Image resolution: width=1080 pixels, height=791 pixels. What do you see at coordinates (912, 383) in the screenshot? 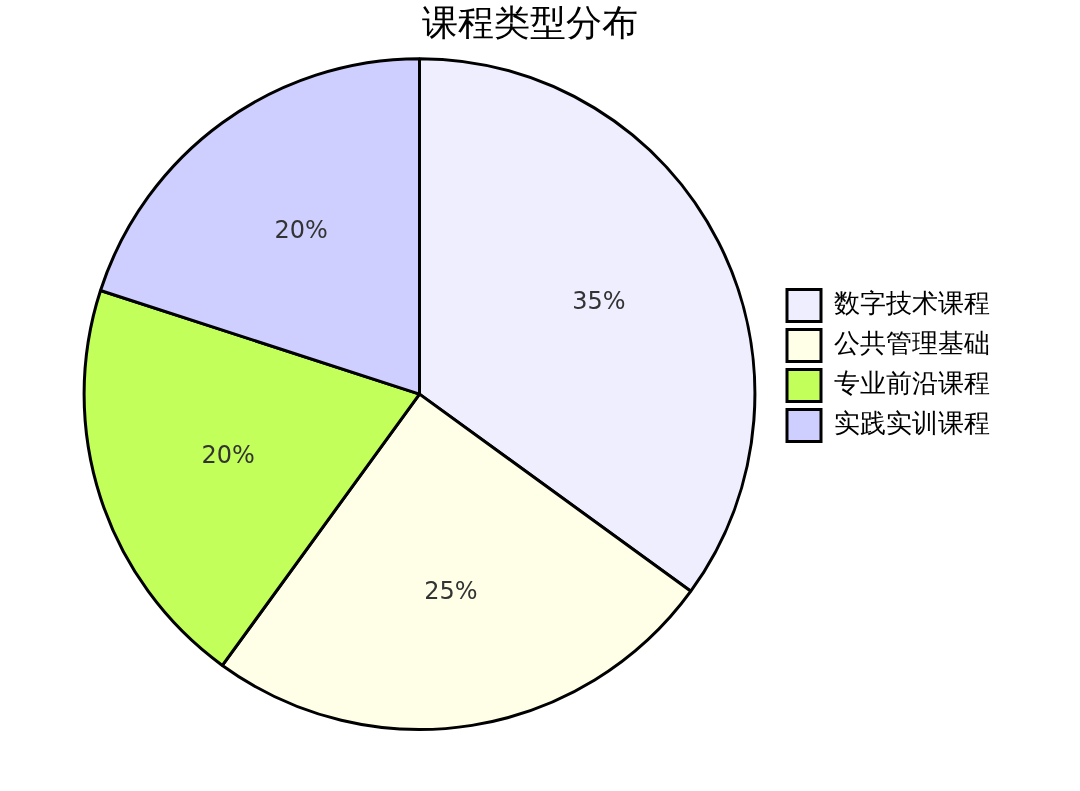
I see `legend-label: 专业前沿课程` at bounding box center [912, 383].